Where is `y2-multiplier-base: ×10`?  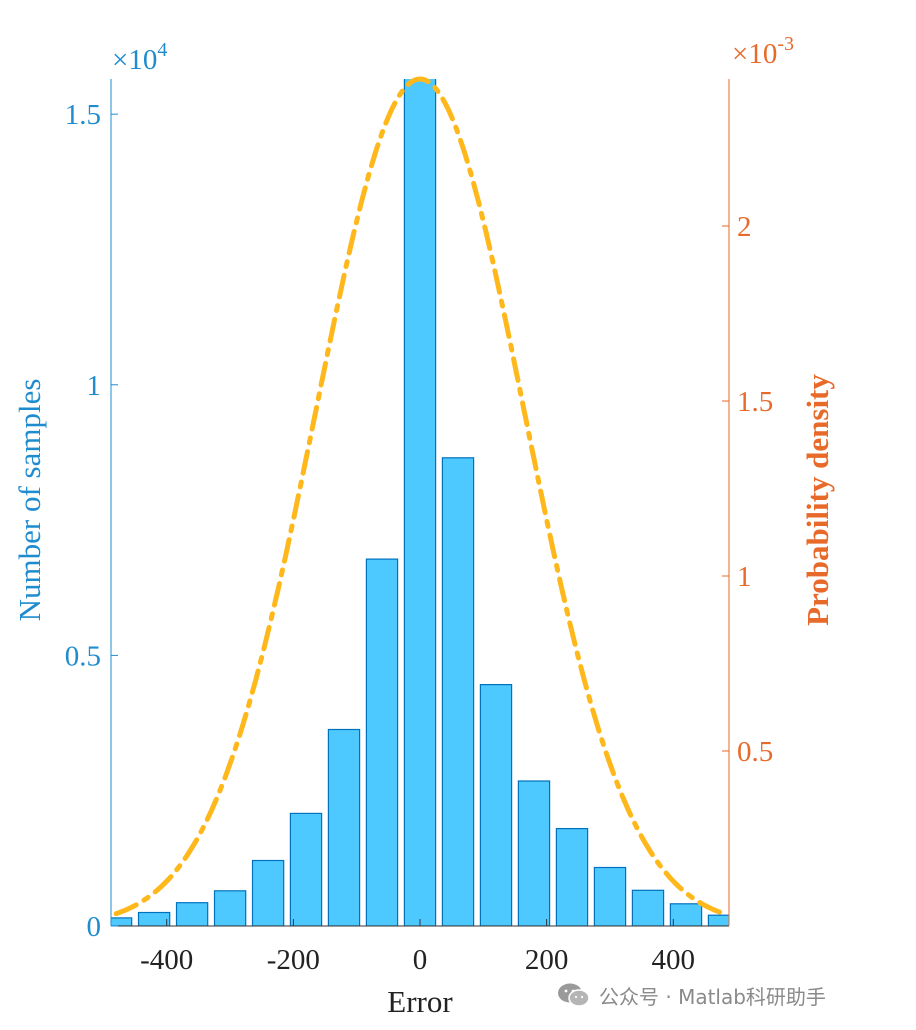 y2-multiplier-base: ×10 is located at coordinates (754, 54).